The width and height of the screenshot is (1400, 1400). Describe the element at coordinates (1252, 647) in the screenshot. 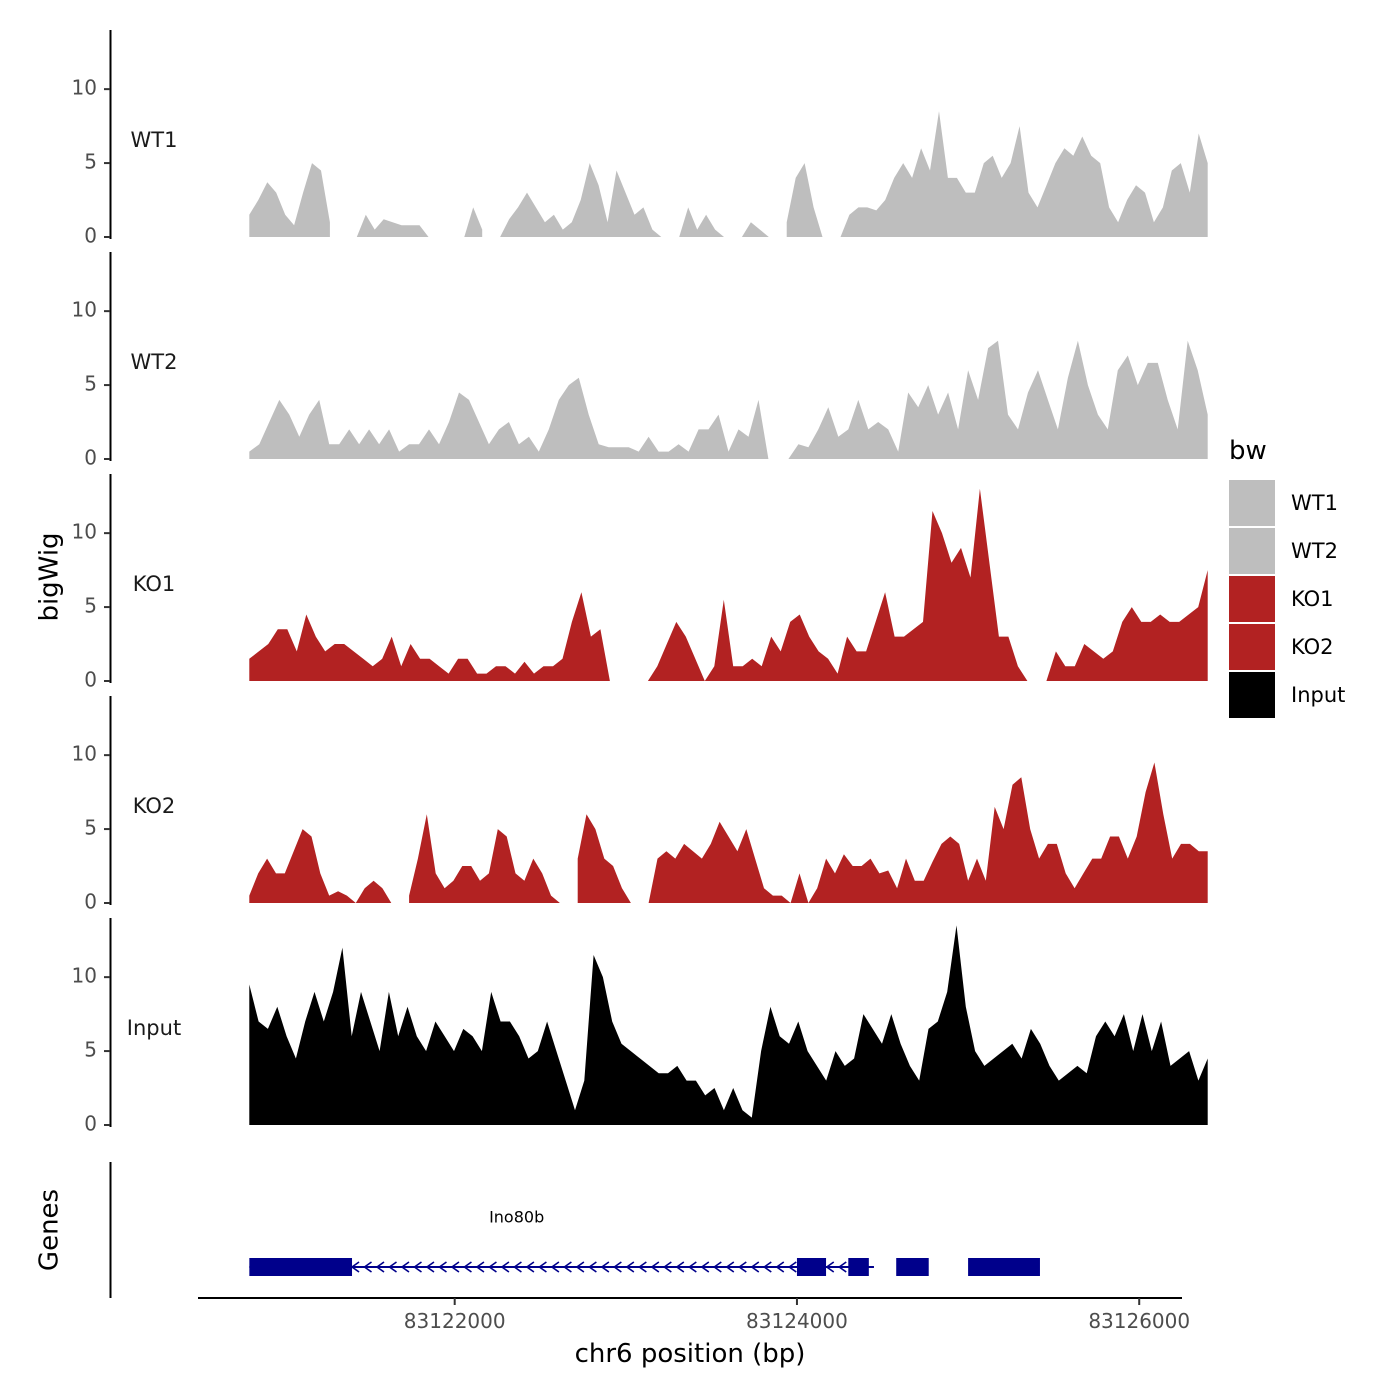

I see `legend-key-ko2` at that location.